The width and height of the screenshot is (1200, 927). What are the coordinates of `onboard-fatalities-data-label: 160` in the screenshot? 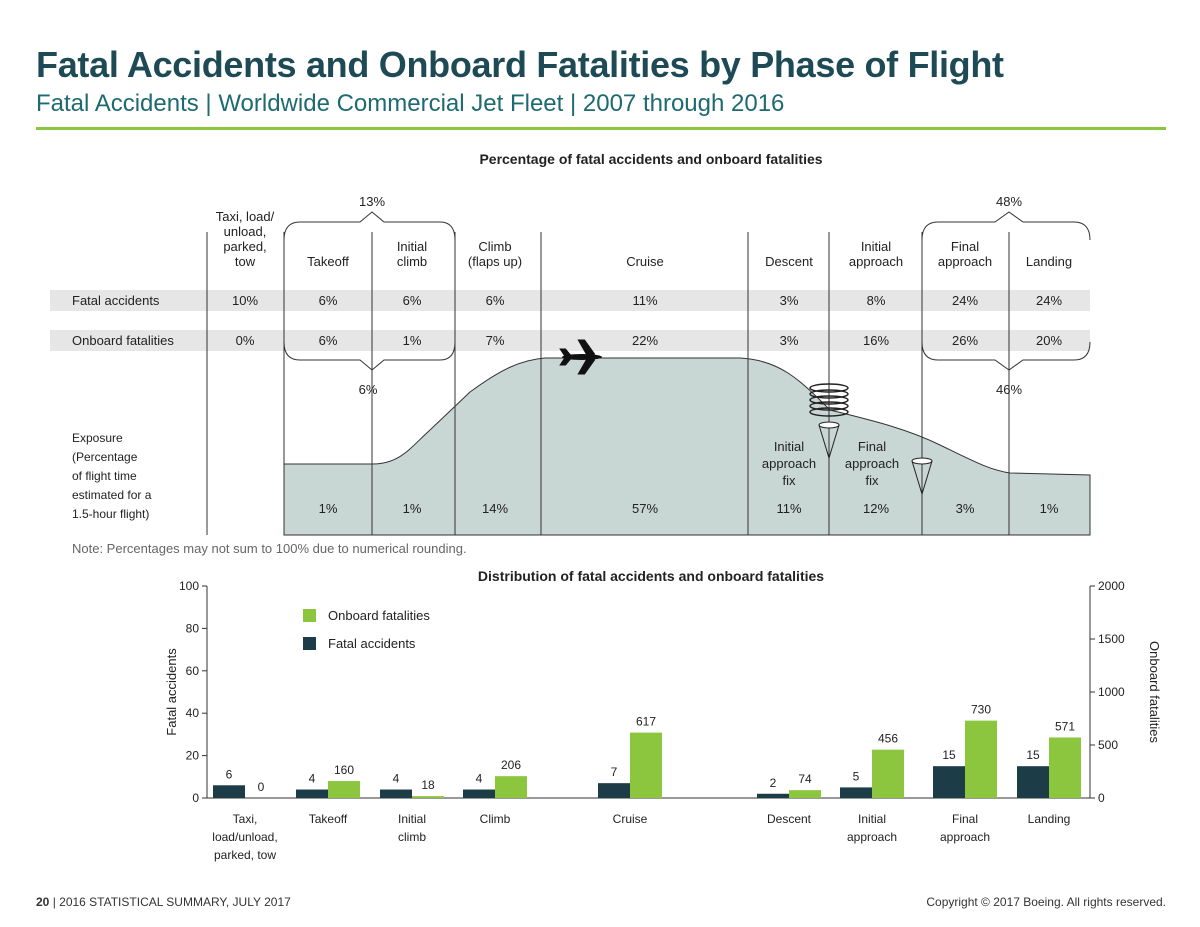 It's located at (344, 770).